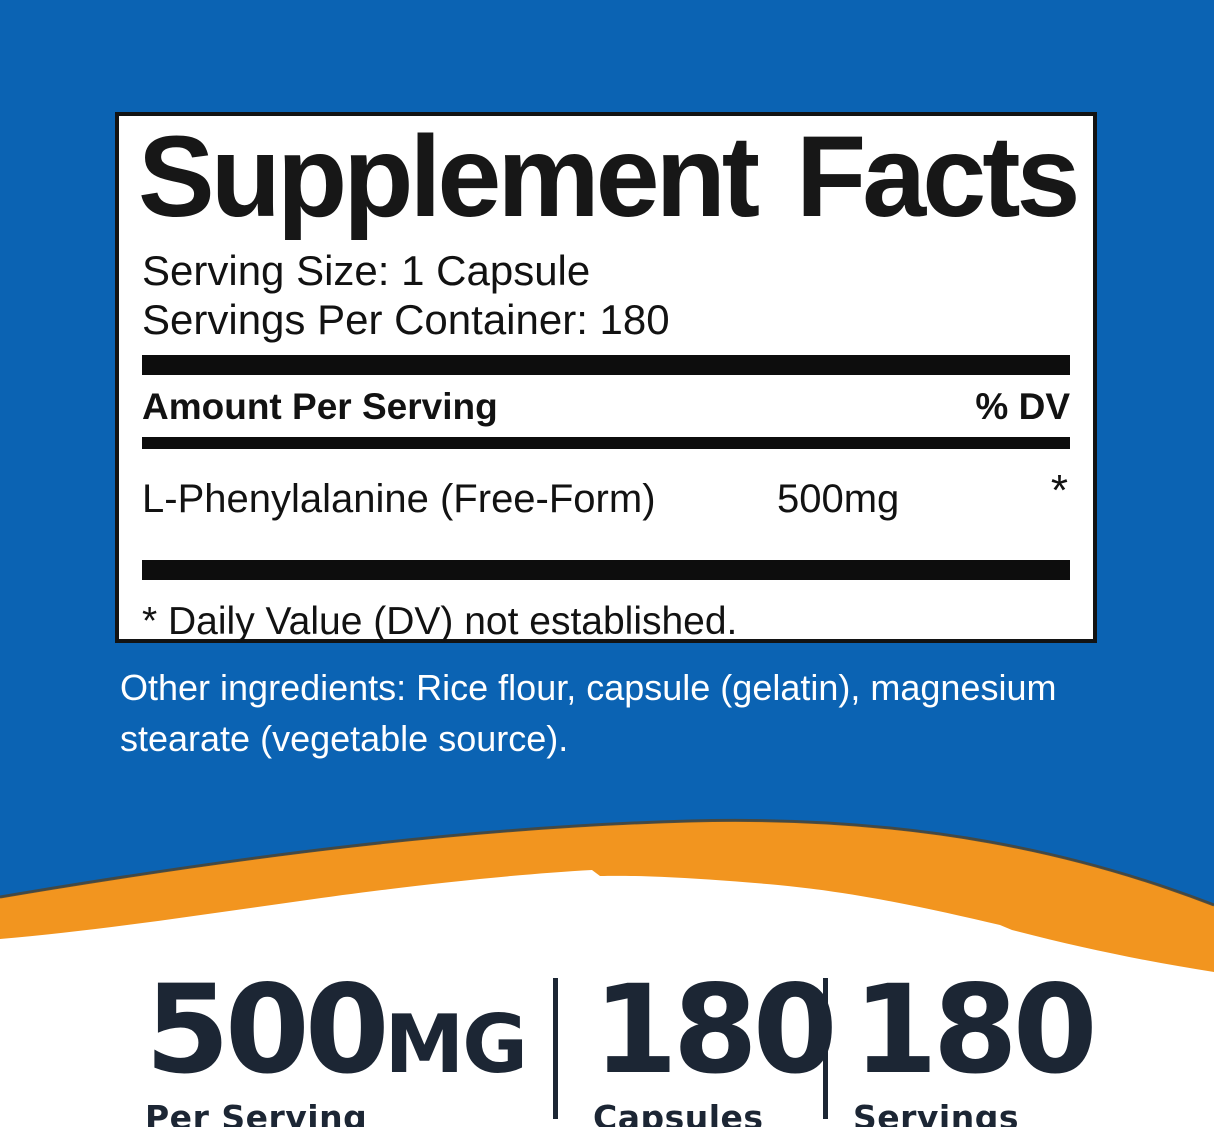  What do you see at coordinates (440, 621) in the screenshot?
I see `dv-footnote: * Daily Value (DV) not established.` at bounding box center [440, 621].